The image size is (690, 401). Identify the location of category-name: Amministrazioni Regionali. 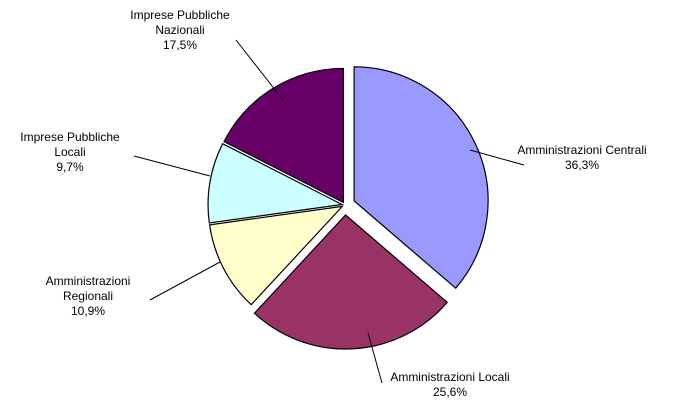
(88, 288).